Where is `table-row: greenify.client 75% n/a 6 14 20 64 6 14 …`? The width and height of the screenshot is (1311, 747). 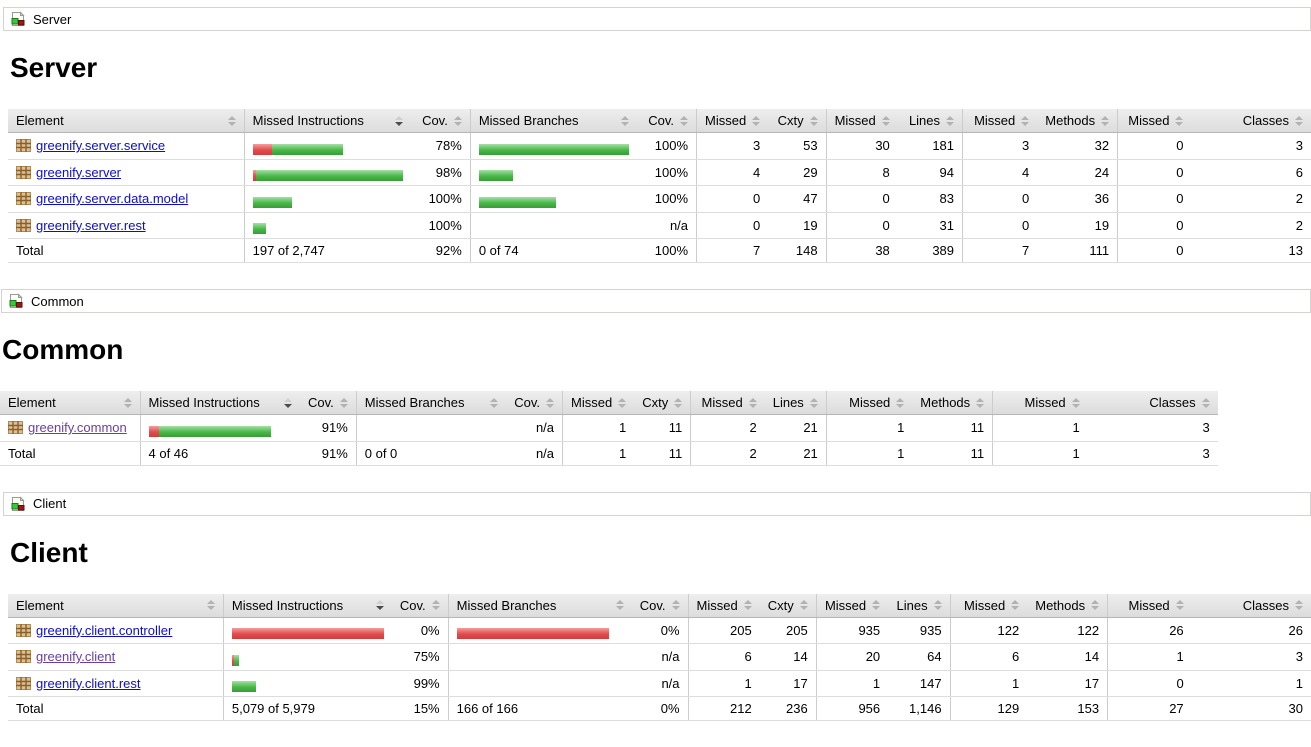
table-row: greenify.client 75% n/a 6 14 20 64 6 14 … is located at coordinates (659, 657).